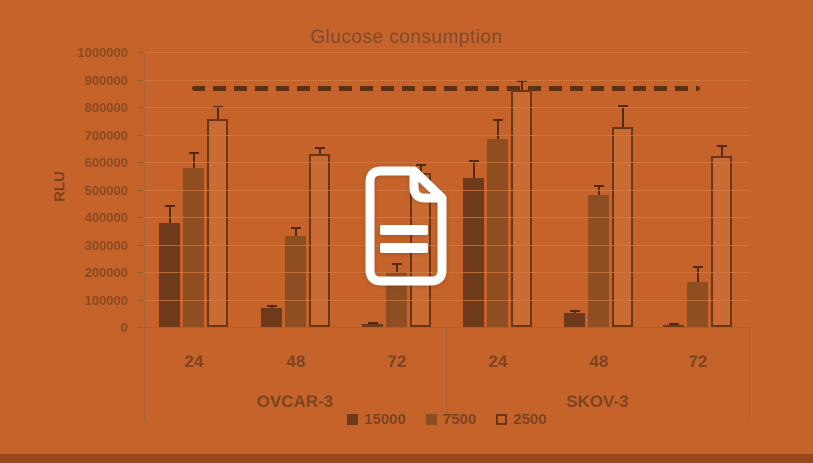 The image size is (813, 463). Describe the element at coordinates (106, 217) in the screenshot. I see `y-tick-label: 400000` at that location.